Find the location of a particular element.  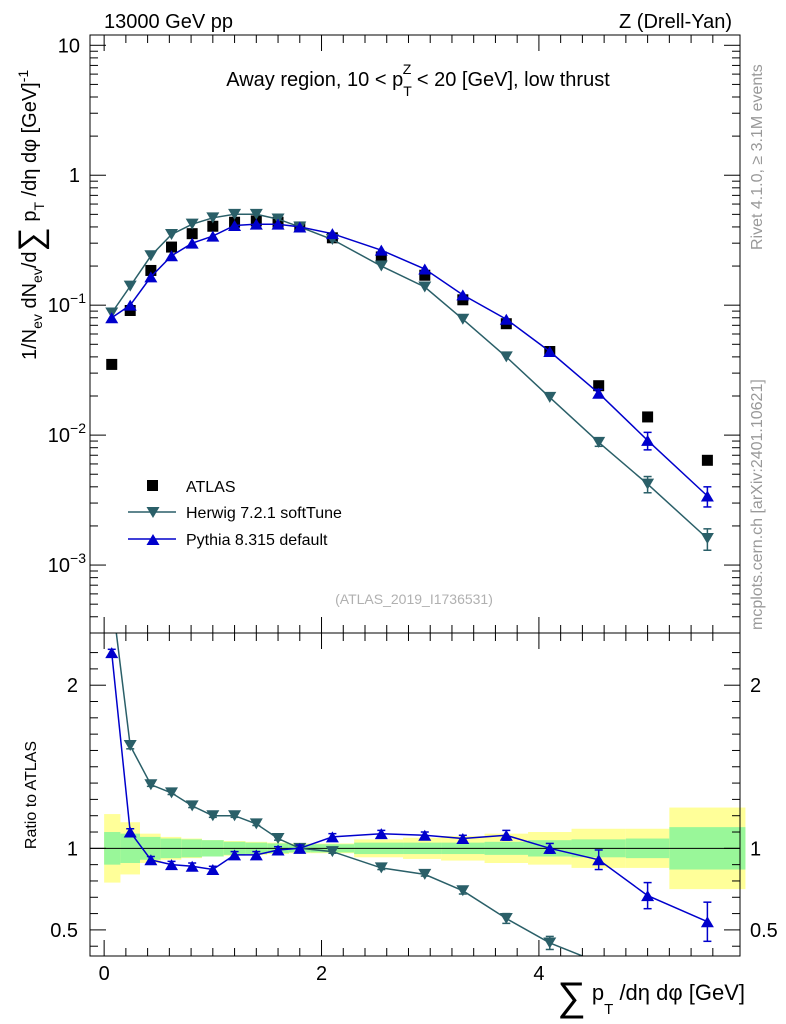

ratio-y-tick-label-right: 2 is located at coordinates (755, 686).